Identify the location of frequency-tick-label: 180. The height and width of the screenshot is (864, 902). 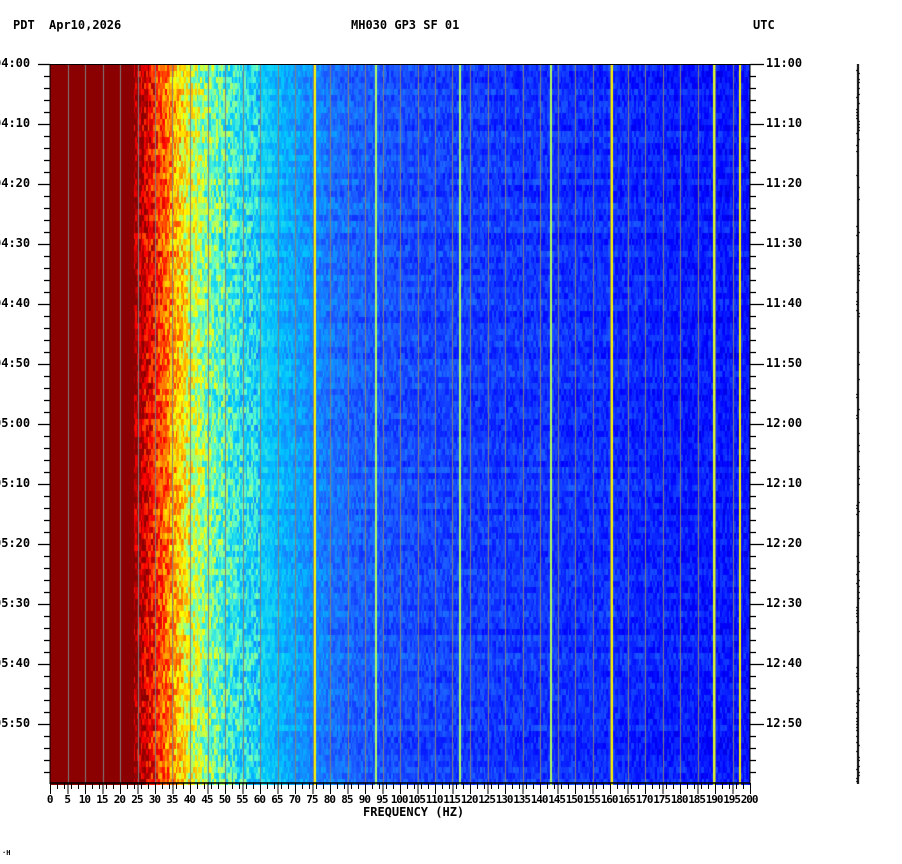
(679, 799).